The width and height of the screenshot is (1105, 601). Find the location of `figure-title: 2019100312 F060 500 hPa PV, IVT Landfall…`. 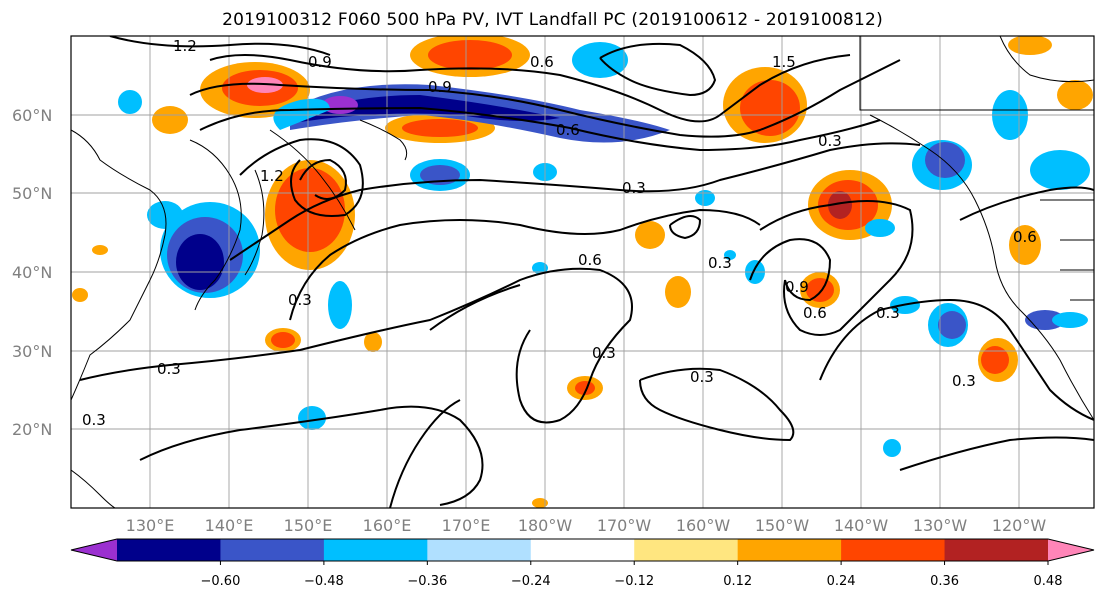

figure-title: 2019100312 F060 500 hPa PV, IVT Landfall… is located at coordinates (552, 20).